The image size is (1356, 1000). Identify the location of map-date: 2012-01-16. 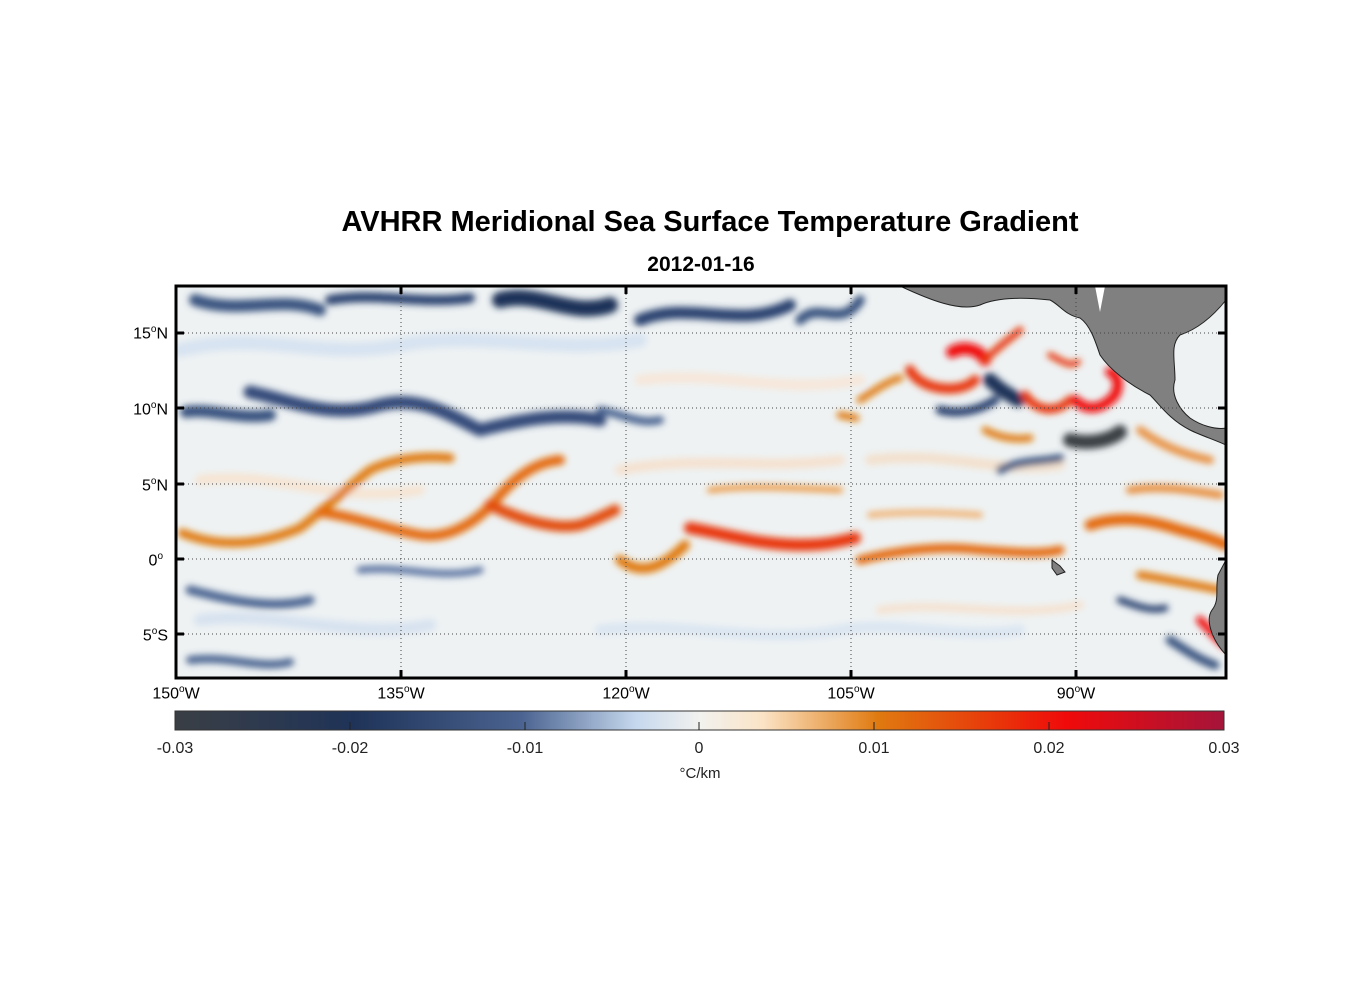
(701, 264).